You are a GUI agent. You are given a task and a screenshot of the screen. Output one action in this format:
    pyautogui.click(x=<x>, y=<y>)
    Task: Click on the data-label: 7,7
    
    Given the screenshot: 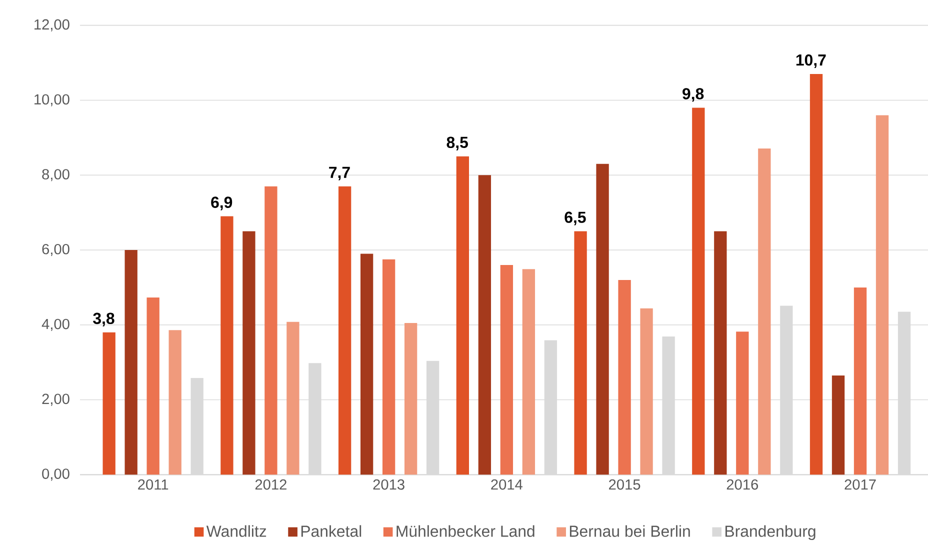 What is the action you would take?
    pyautogui.click(x=339, y=173)
    